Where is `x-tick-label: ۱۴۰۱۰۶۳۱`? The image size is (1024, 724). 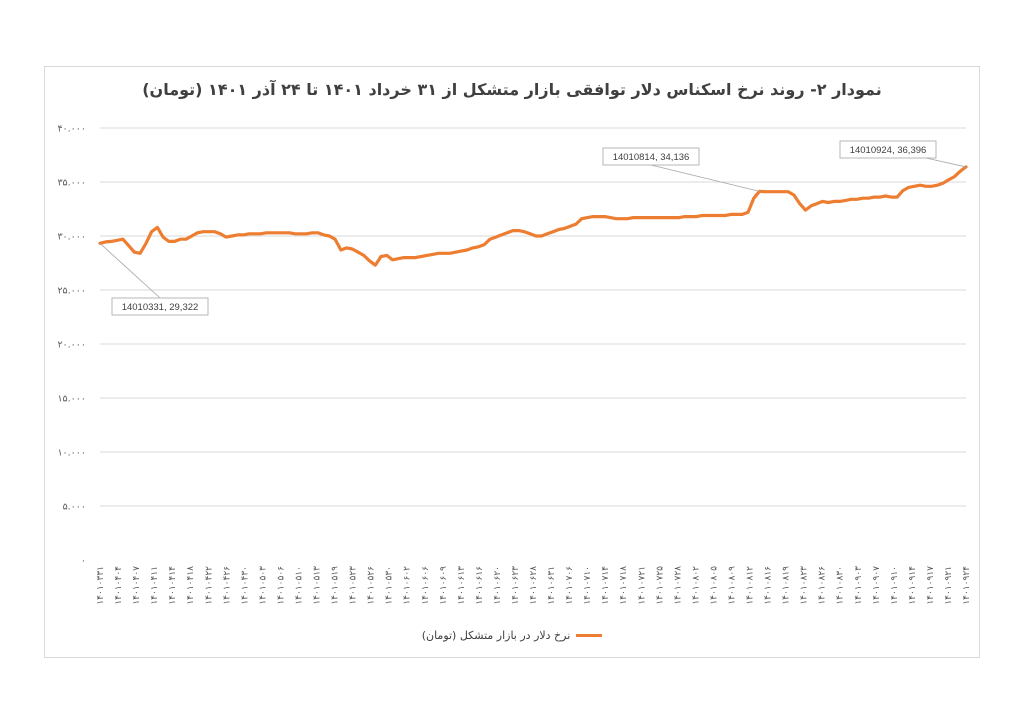 x-tick-label: ۱۴۰۱۰۶۳۱ is located at coordinates (552, 585).